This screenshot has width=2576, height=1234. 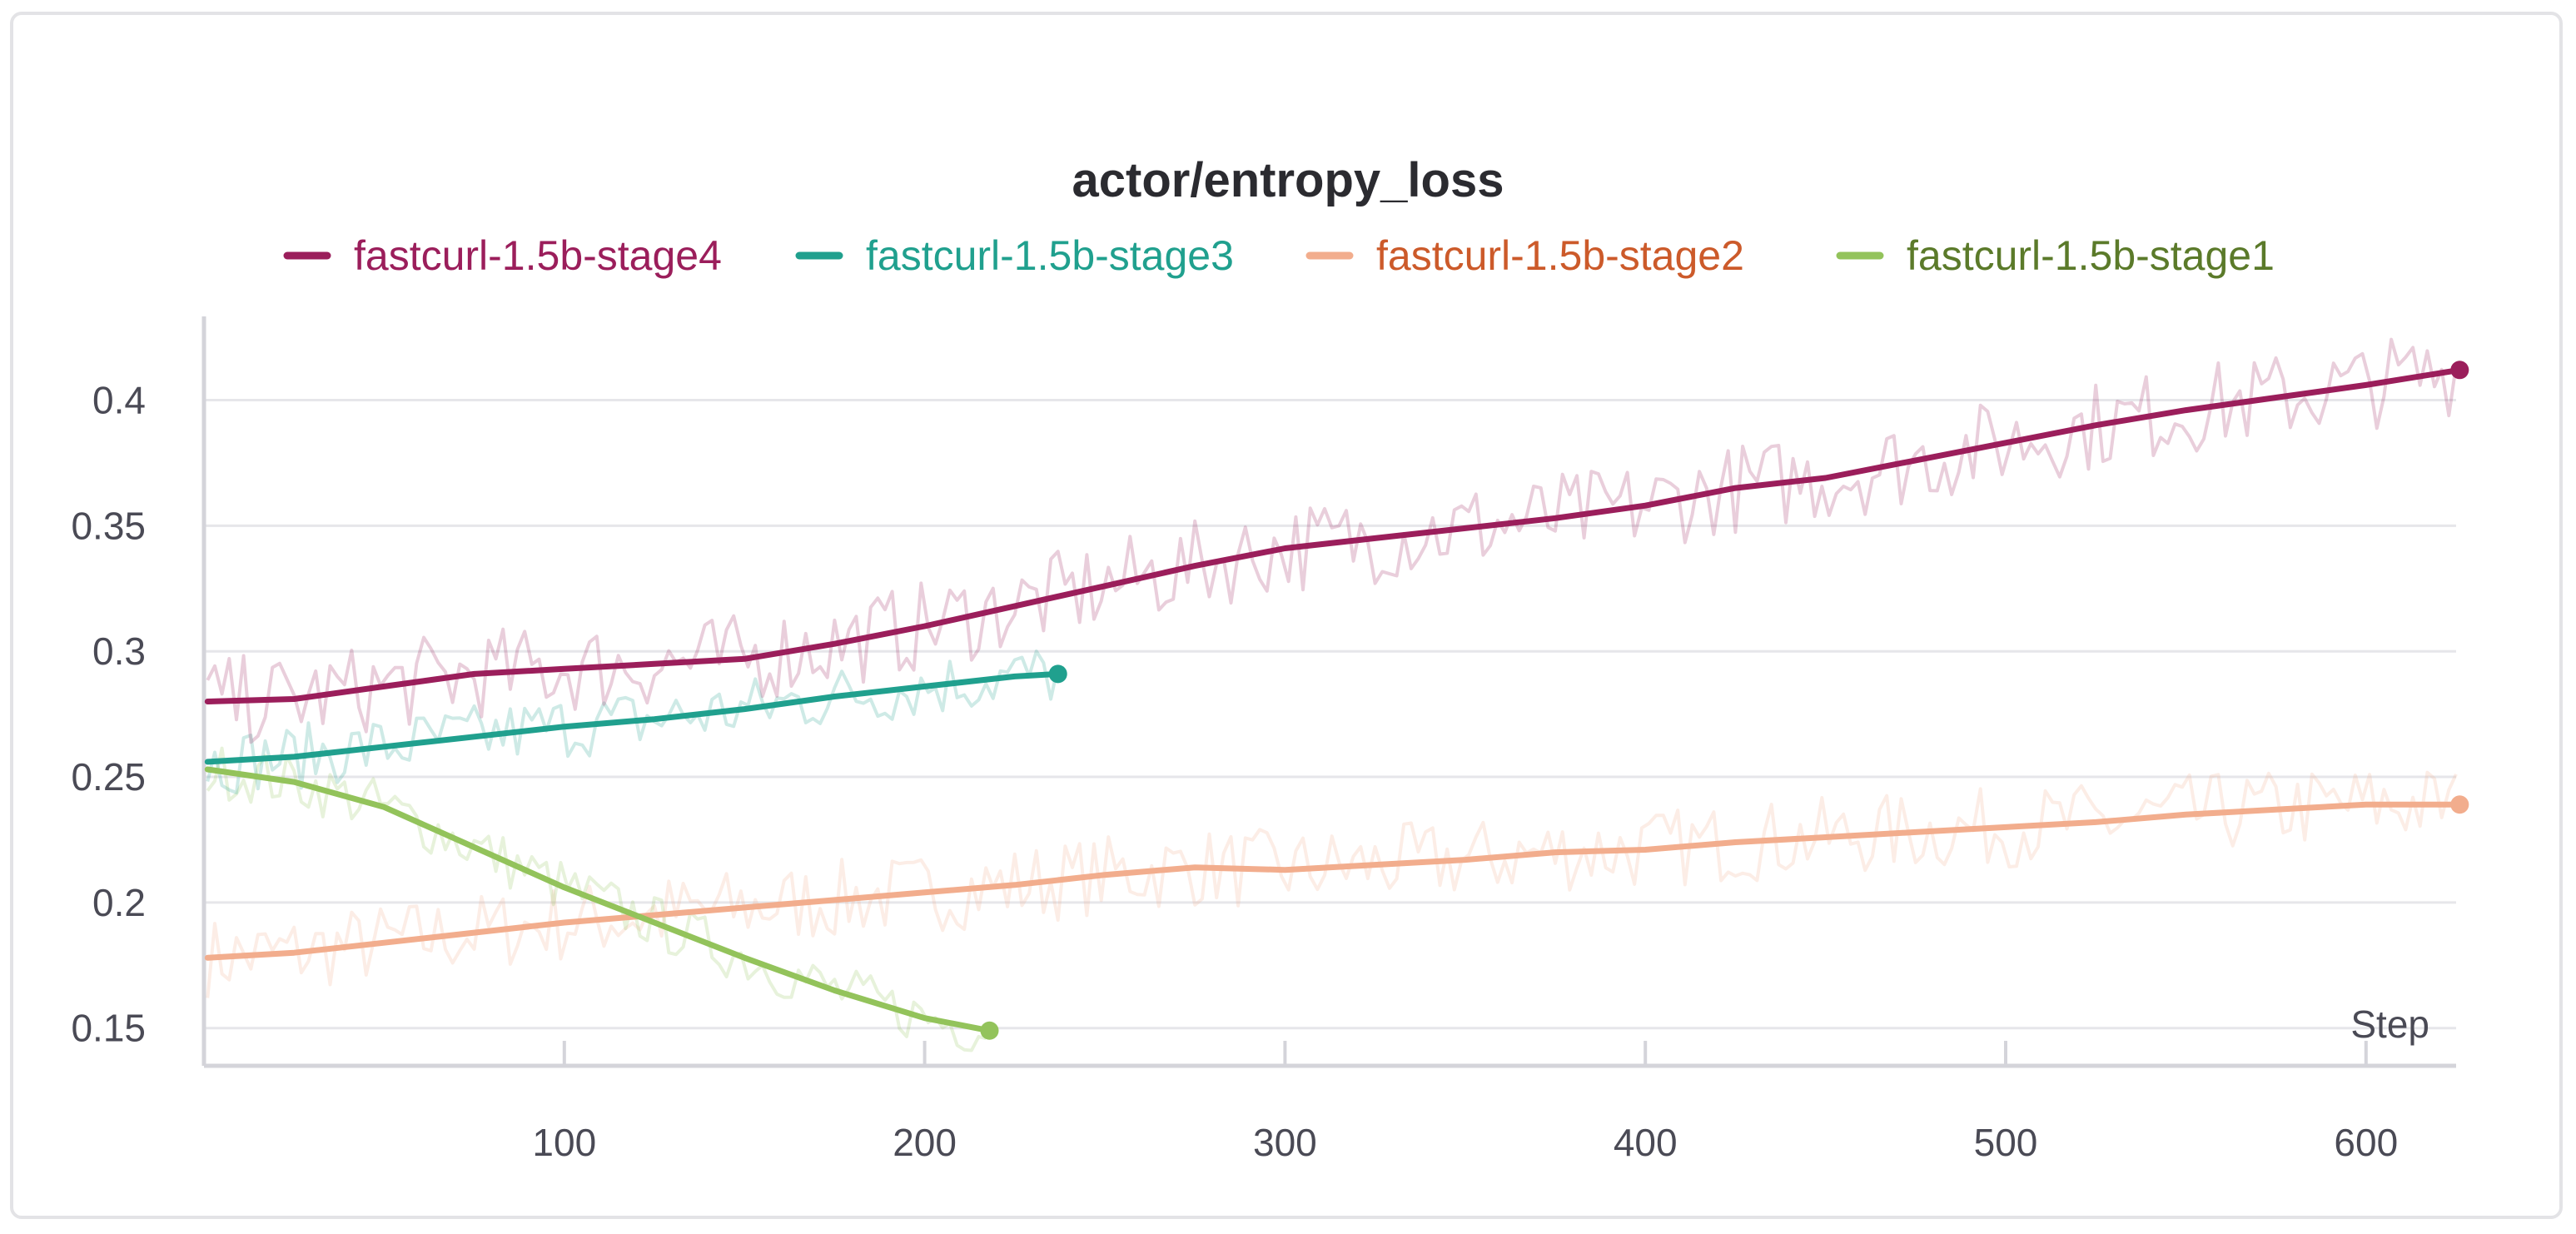 What do you see at coordinates (119, 400) in the screenshot?
I see `y-tick-label: 0.4` at bounding box center [119, 400].